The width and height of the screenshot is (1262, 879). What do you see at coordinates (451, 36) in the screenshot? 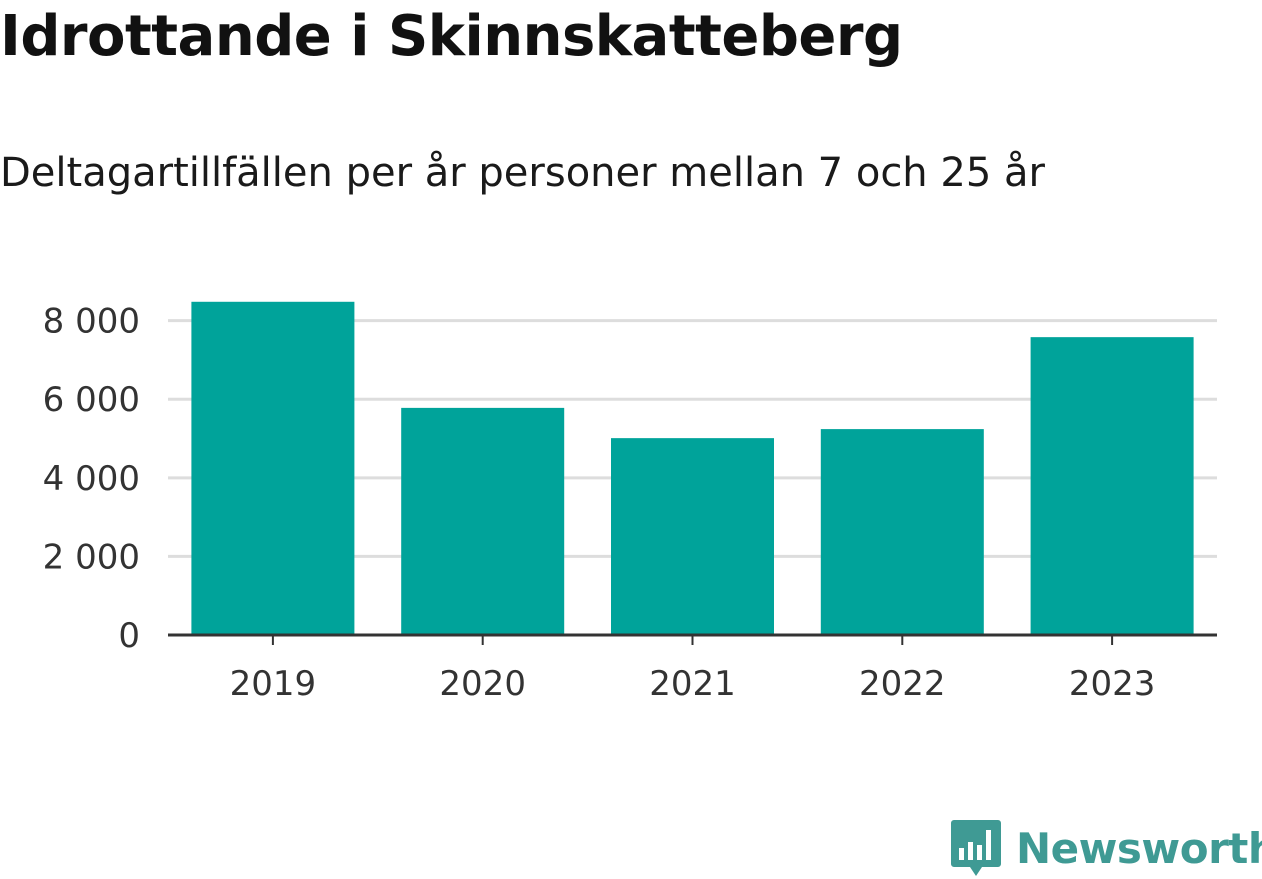
I see `chart-title: Idrottande i Skinnskatteberg` at bounding box center [451, 36].